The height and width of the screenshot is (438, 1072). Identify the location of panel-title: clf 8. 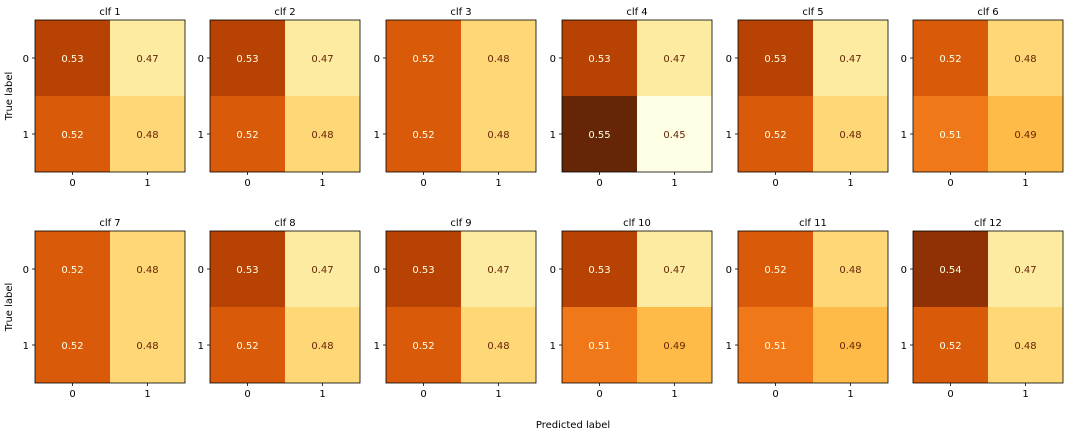
(284, 223).